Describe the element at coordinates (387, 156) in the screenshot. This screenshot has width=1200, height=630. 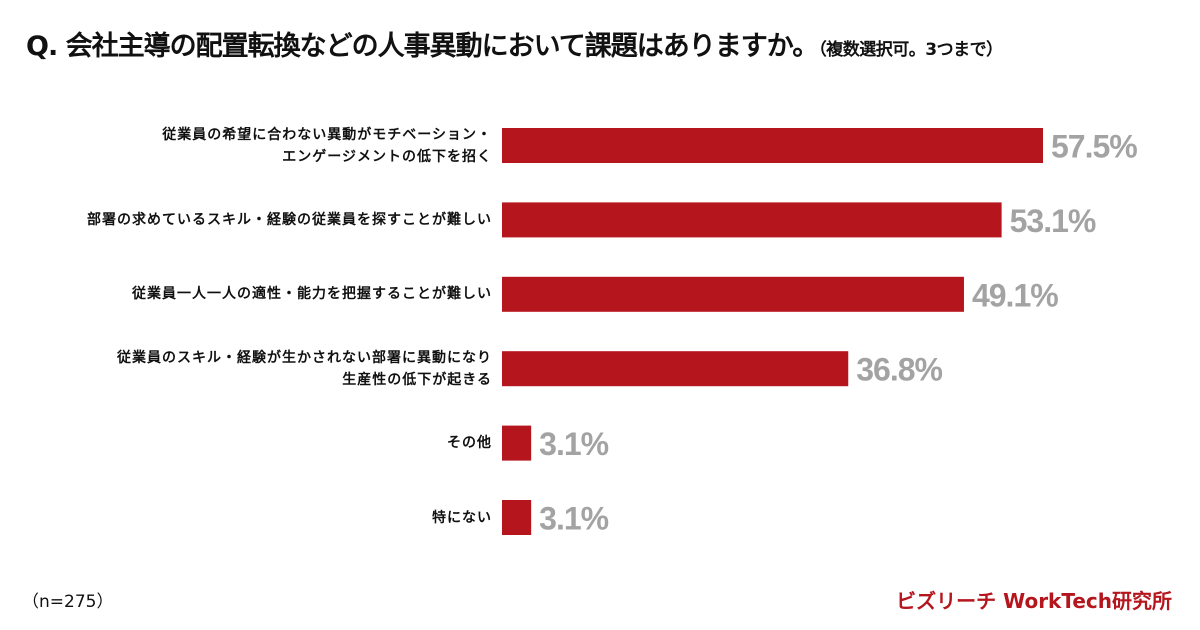
I see `category-label-line: エンゲージメントの低下を招く` at that location.